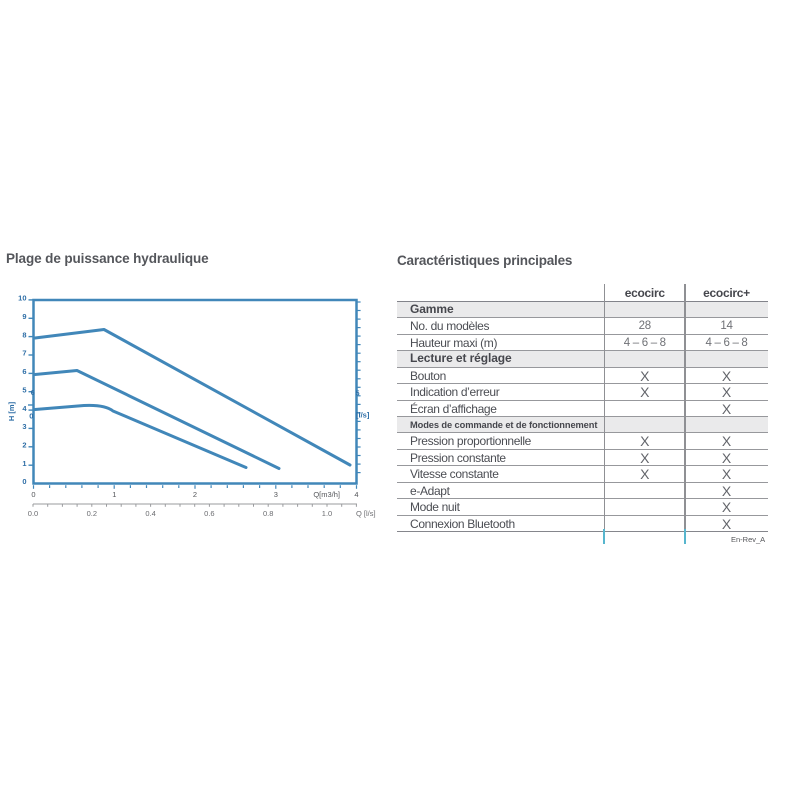 Image resolution: width=800 pixels, height=800 pixels. I want to click on svg-text: 7, so click(24, 353).